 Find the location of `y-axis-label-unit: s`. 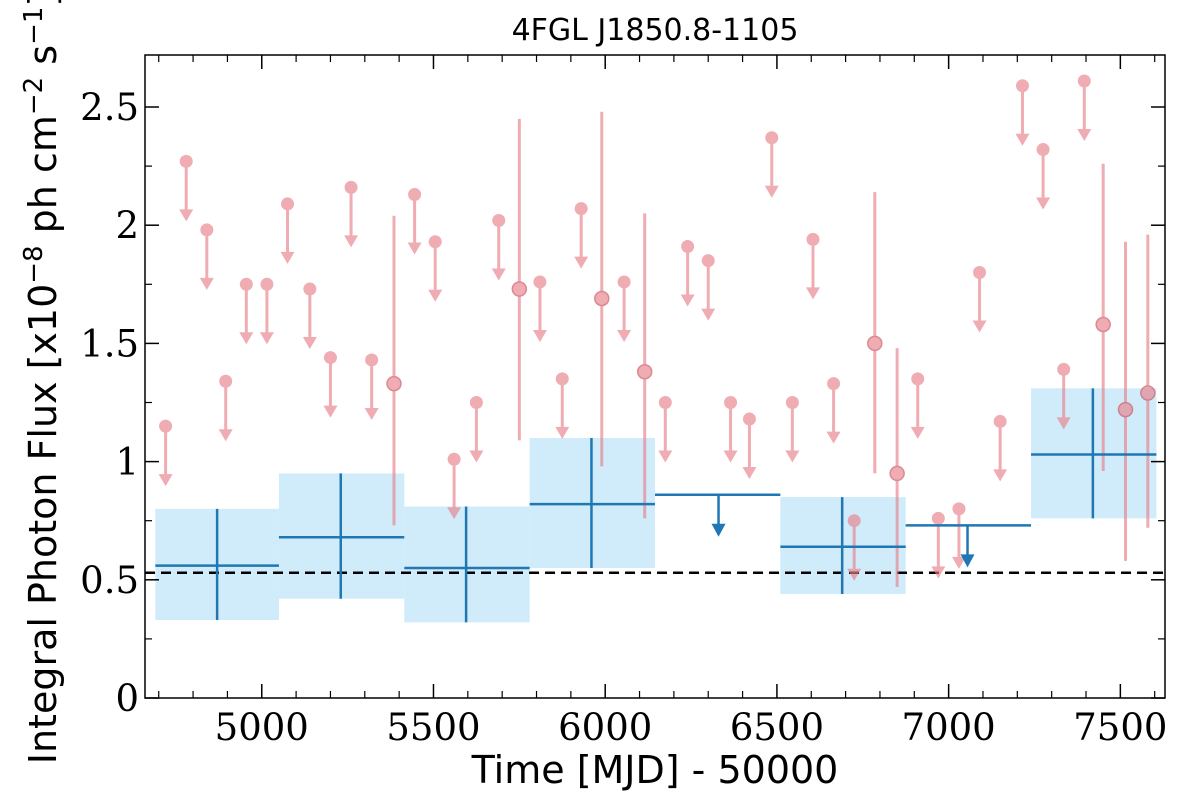

y-axis-label-unit: s is located at coordinates (43, 61).